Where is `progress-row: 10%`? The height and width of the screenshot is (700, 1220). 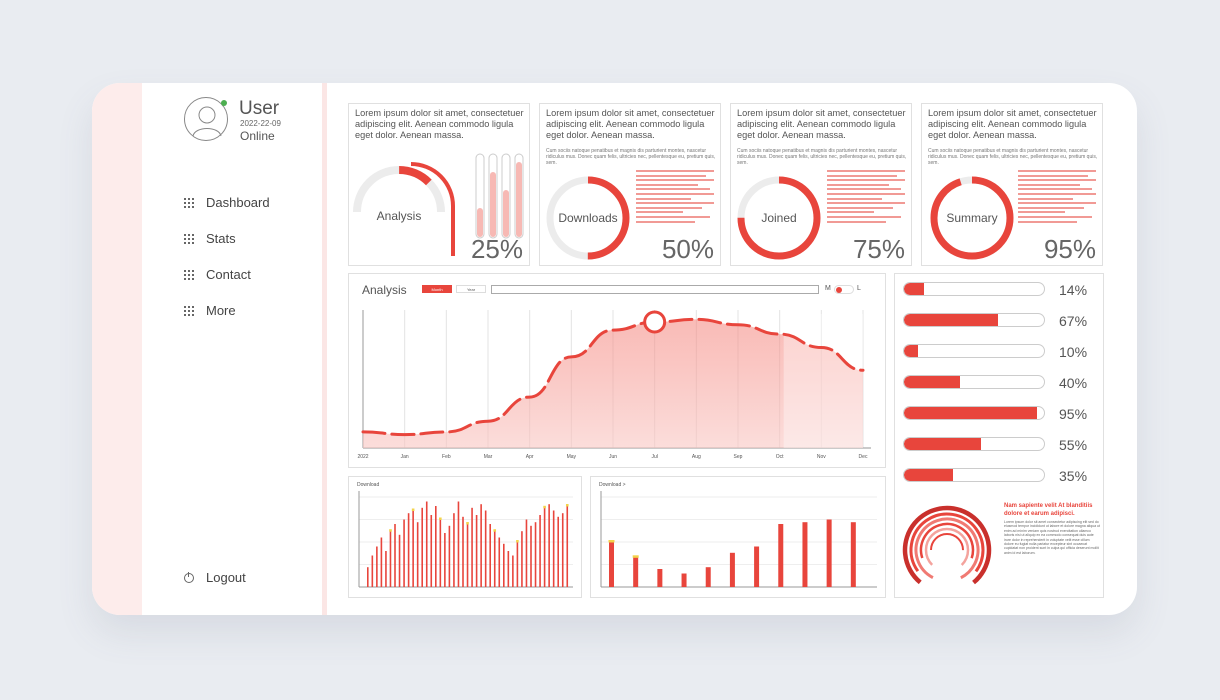 progress-row: 10% is located at coordinates (998, 352).